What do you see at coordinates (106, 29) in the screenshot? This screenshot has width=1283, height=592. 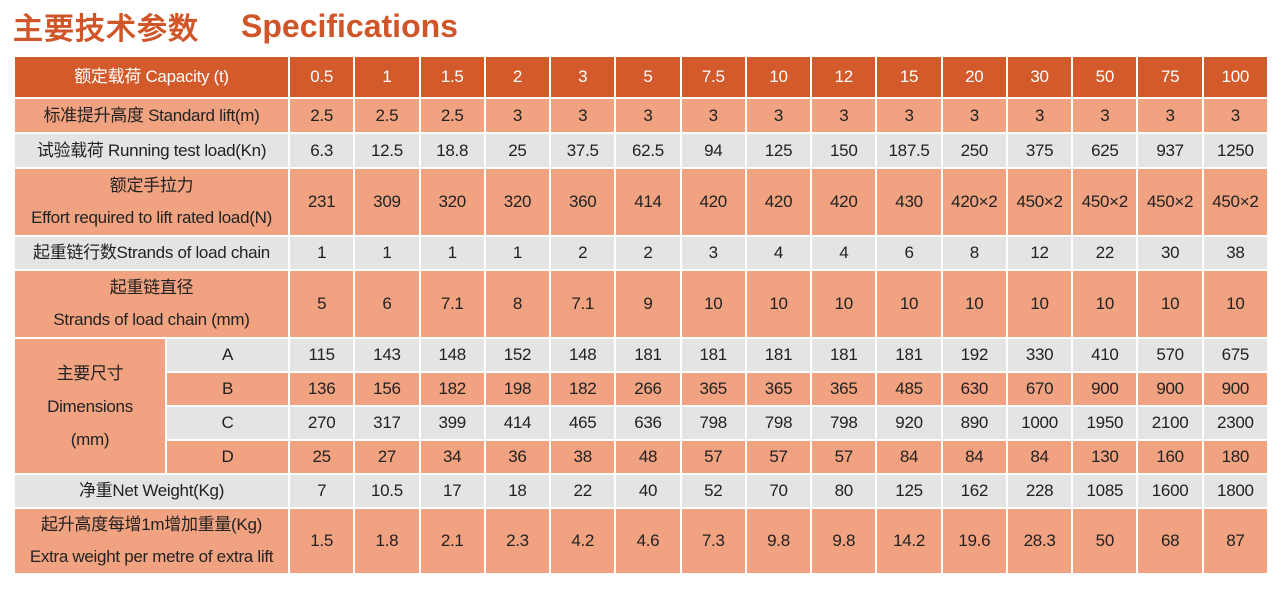 I see `title-zh: 主要技术参数` at bounding box center [106, 29].